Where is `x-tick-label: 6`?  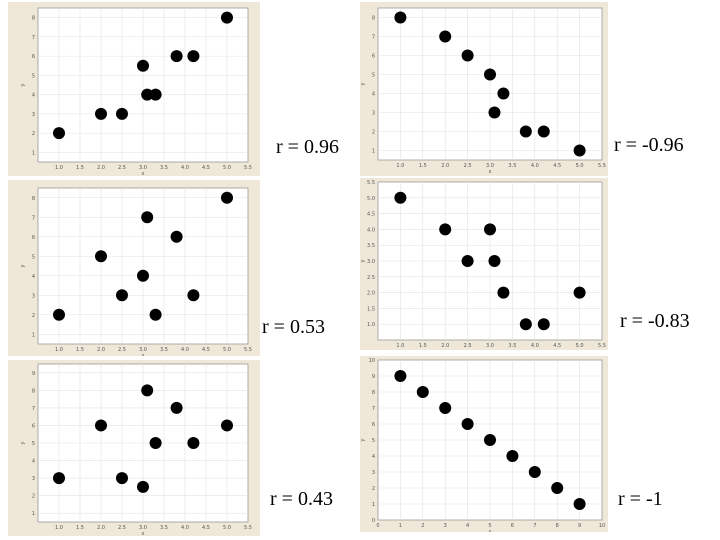 x-tick-label: 6 is located at coordinates (512, 526).